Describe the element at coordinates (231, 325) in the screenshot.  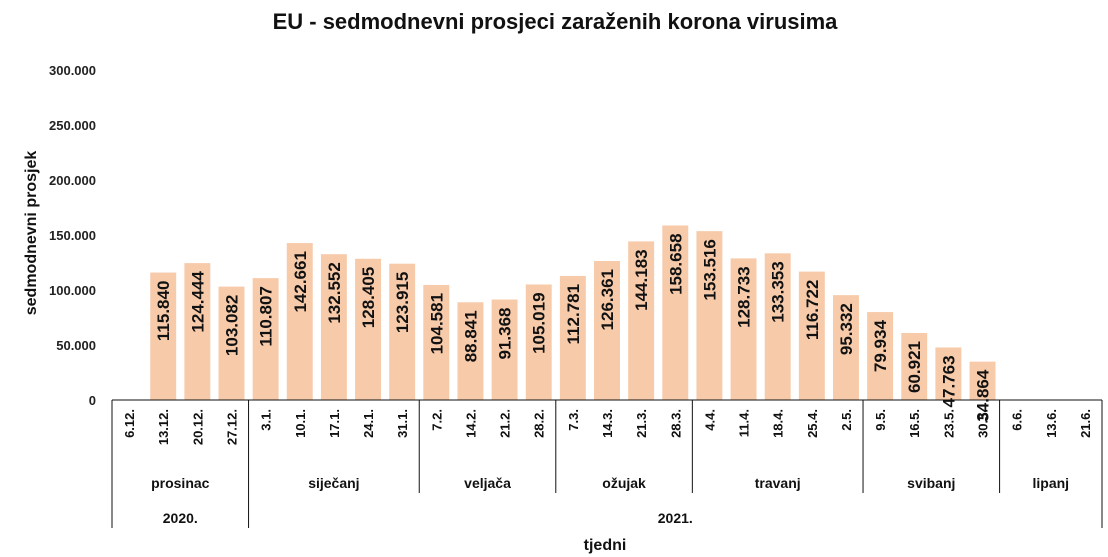
I see `bar-value-label: 103.082` at that location.